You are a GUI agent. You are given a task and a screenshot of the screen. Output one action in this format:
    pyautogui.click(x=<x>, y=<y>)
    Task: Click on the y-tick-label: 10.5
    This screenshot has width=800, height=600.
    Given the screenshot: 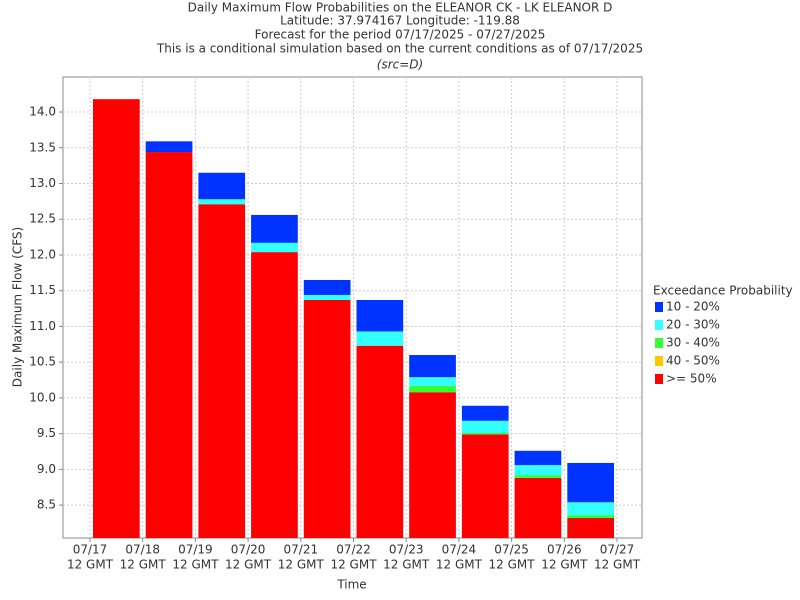 What is the action you would take?
    pyautogui.click(x=42, y=362)
    